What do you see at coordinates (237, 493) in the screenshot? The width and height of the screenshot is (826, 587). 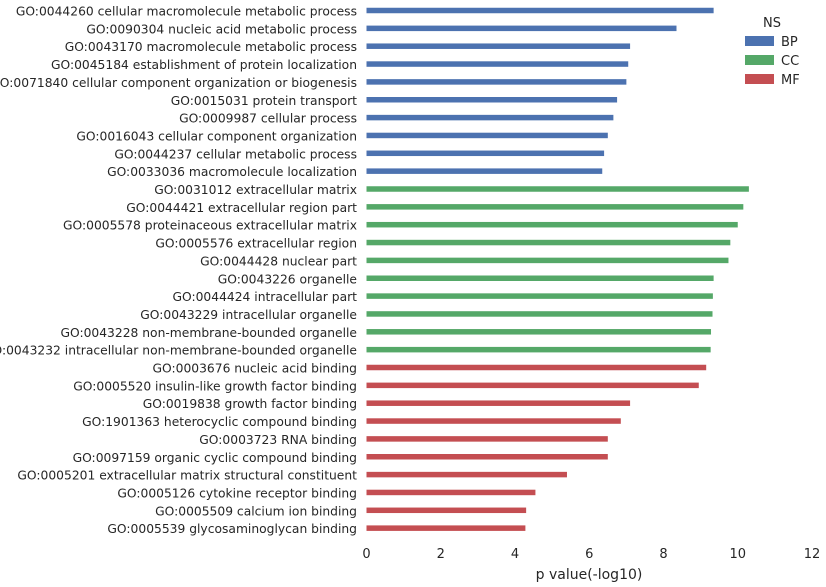 I see `bar-label: GO:0005126 cytokine receptor binding` at bounding box center [237, 493].